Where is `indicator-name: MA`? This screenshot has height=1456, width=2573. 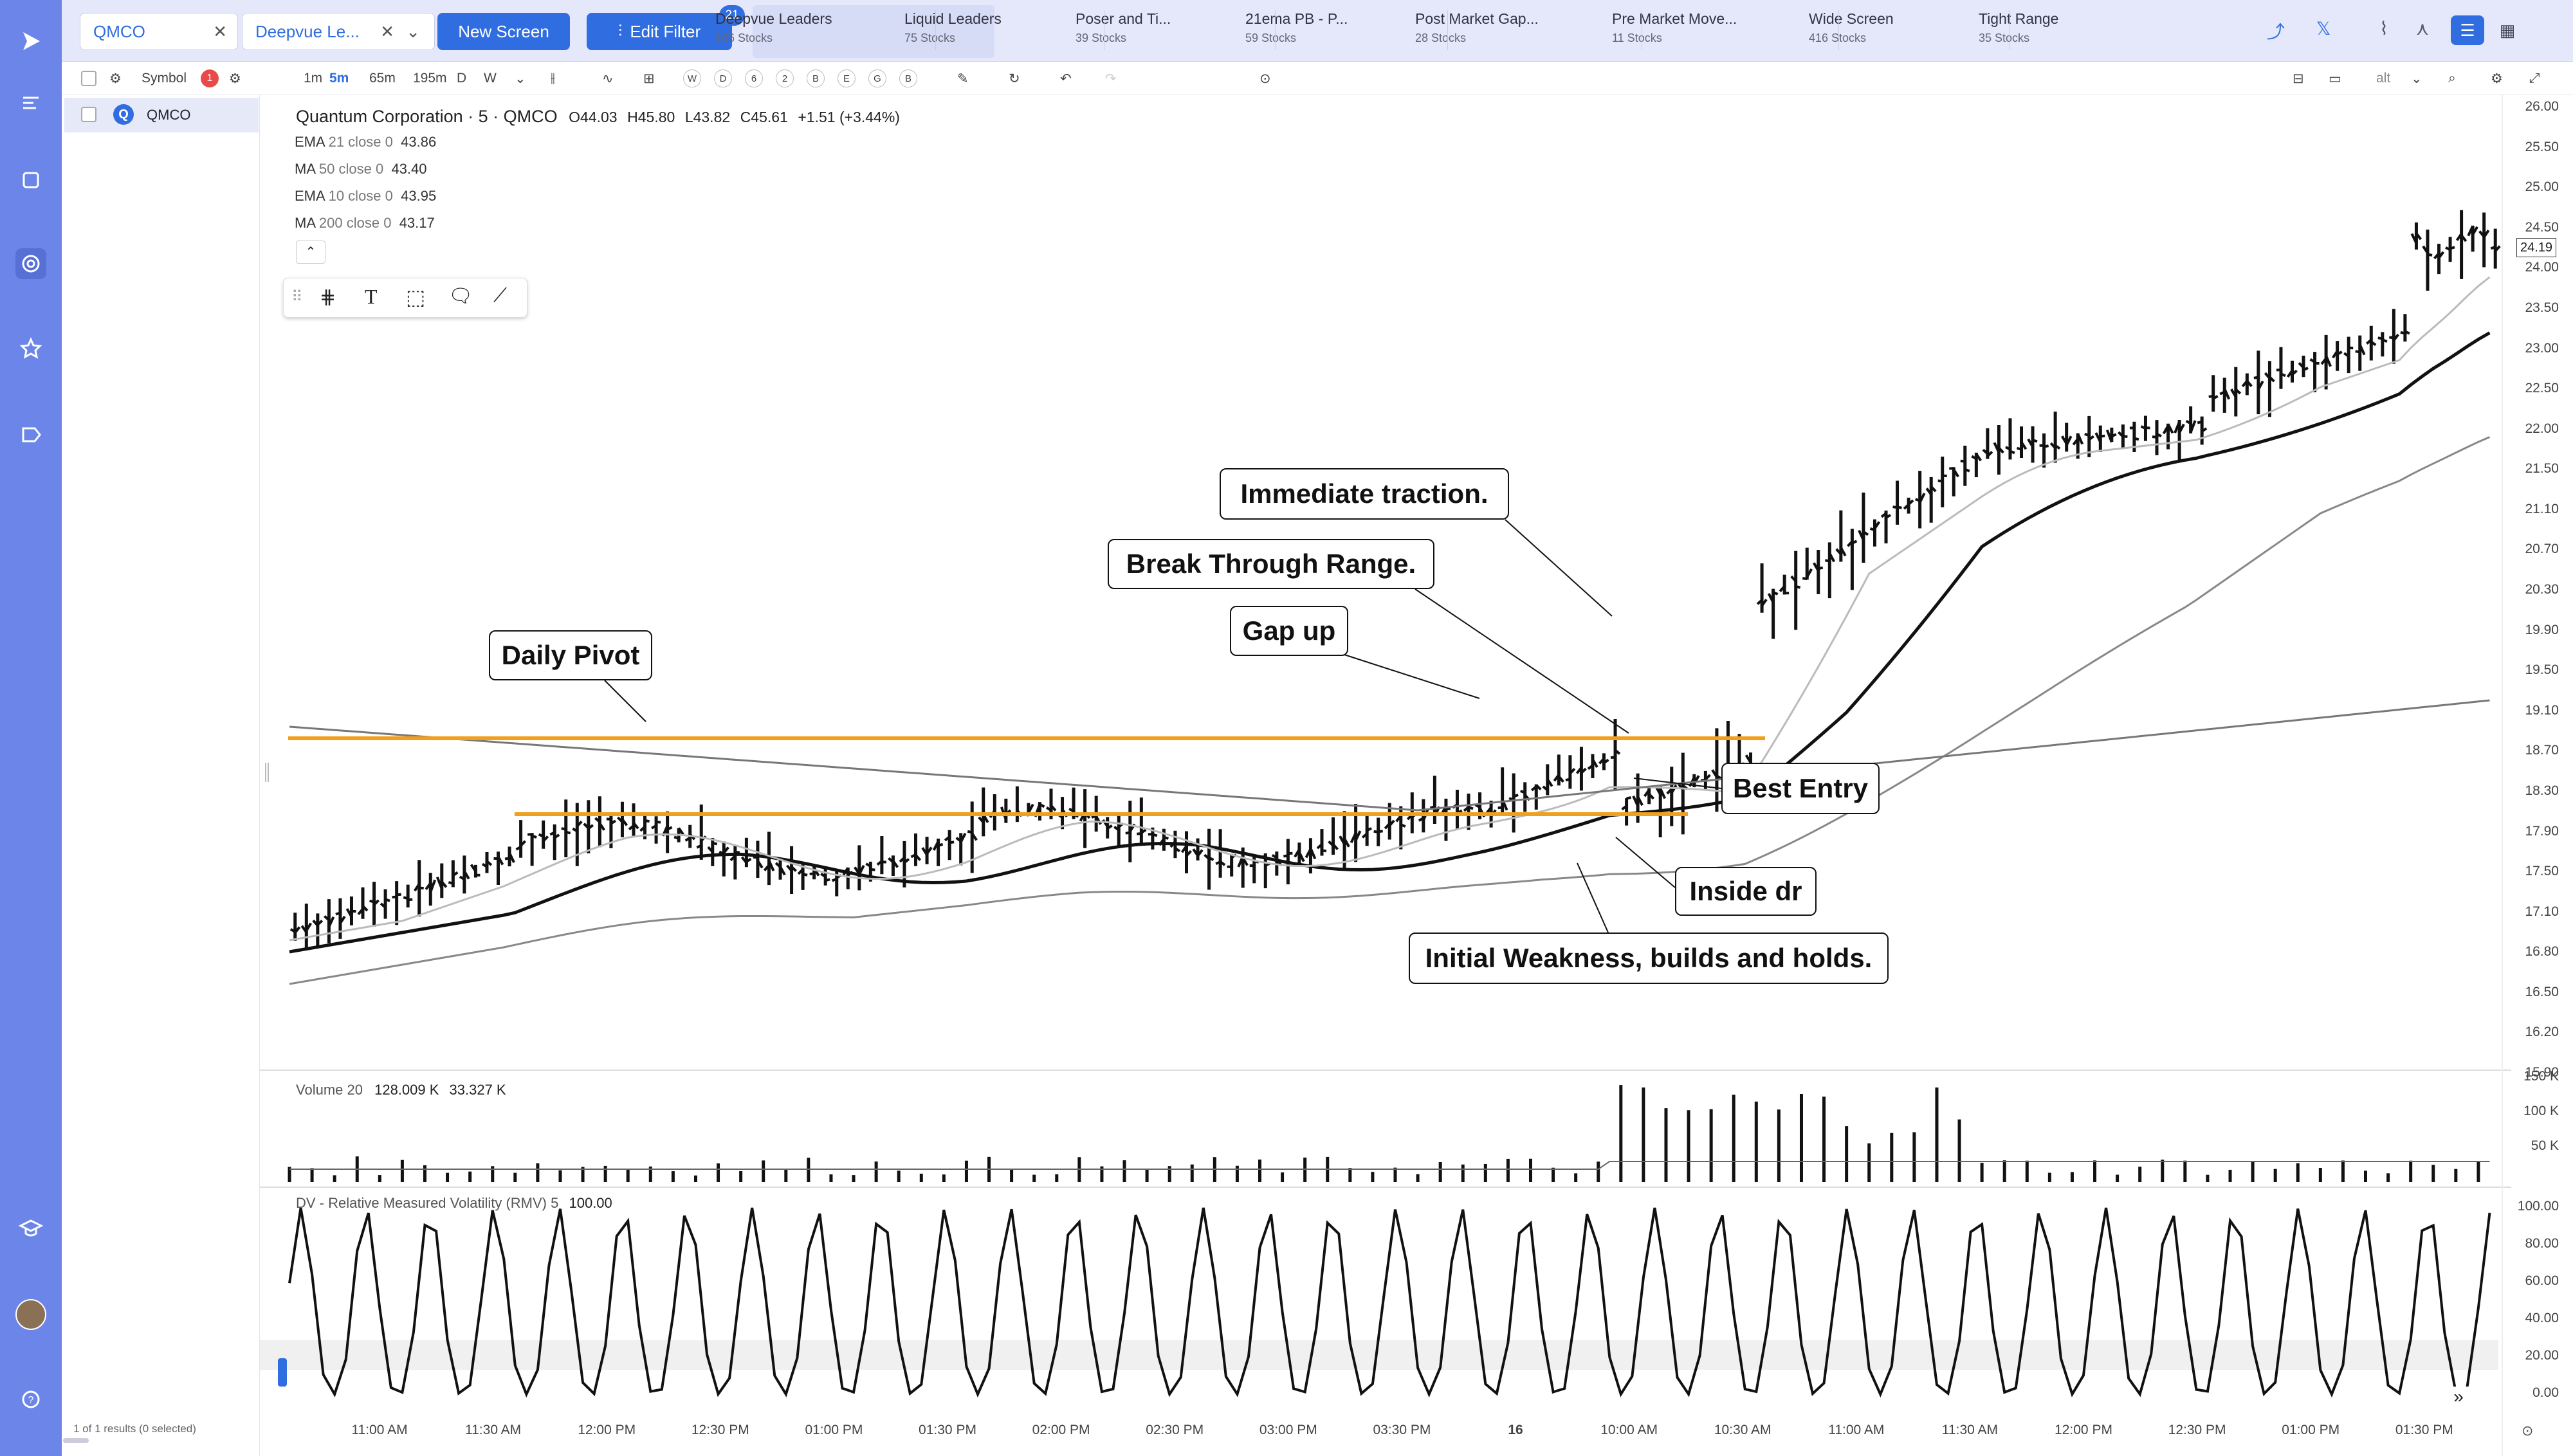
indicator-name: MA is located at coordinates (305, 169).